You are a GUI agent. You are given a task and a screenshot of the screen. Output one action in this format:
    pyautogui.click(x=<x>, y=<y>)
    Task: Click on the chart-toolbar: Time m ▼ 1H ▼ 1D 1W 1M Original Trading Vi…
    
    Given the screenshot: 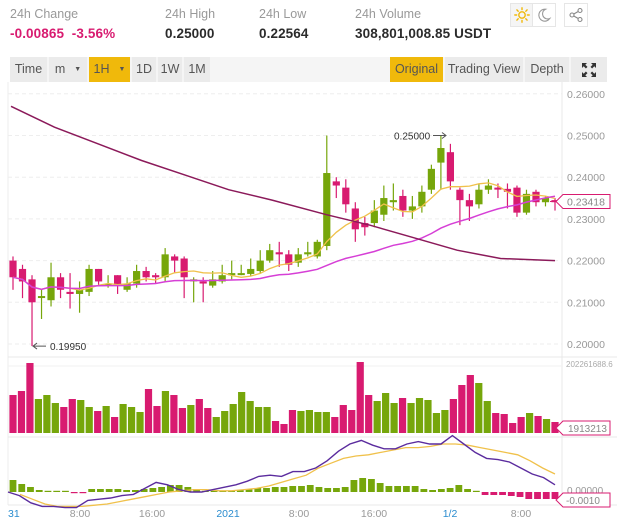 What is the action you would take?
    pyautogui.click(x=308, y=69)
    